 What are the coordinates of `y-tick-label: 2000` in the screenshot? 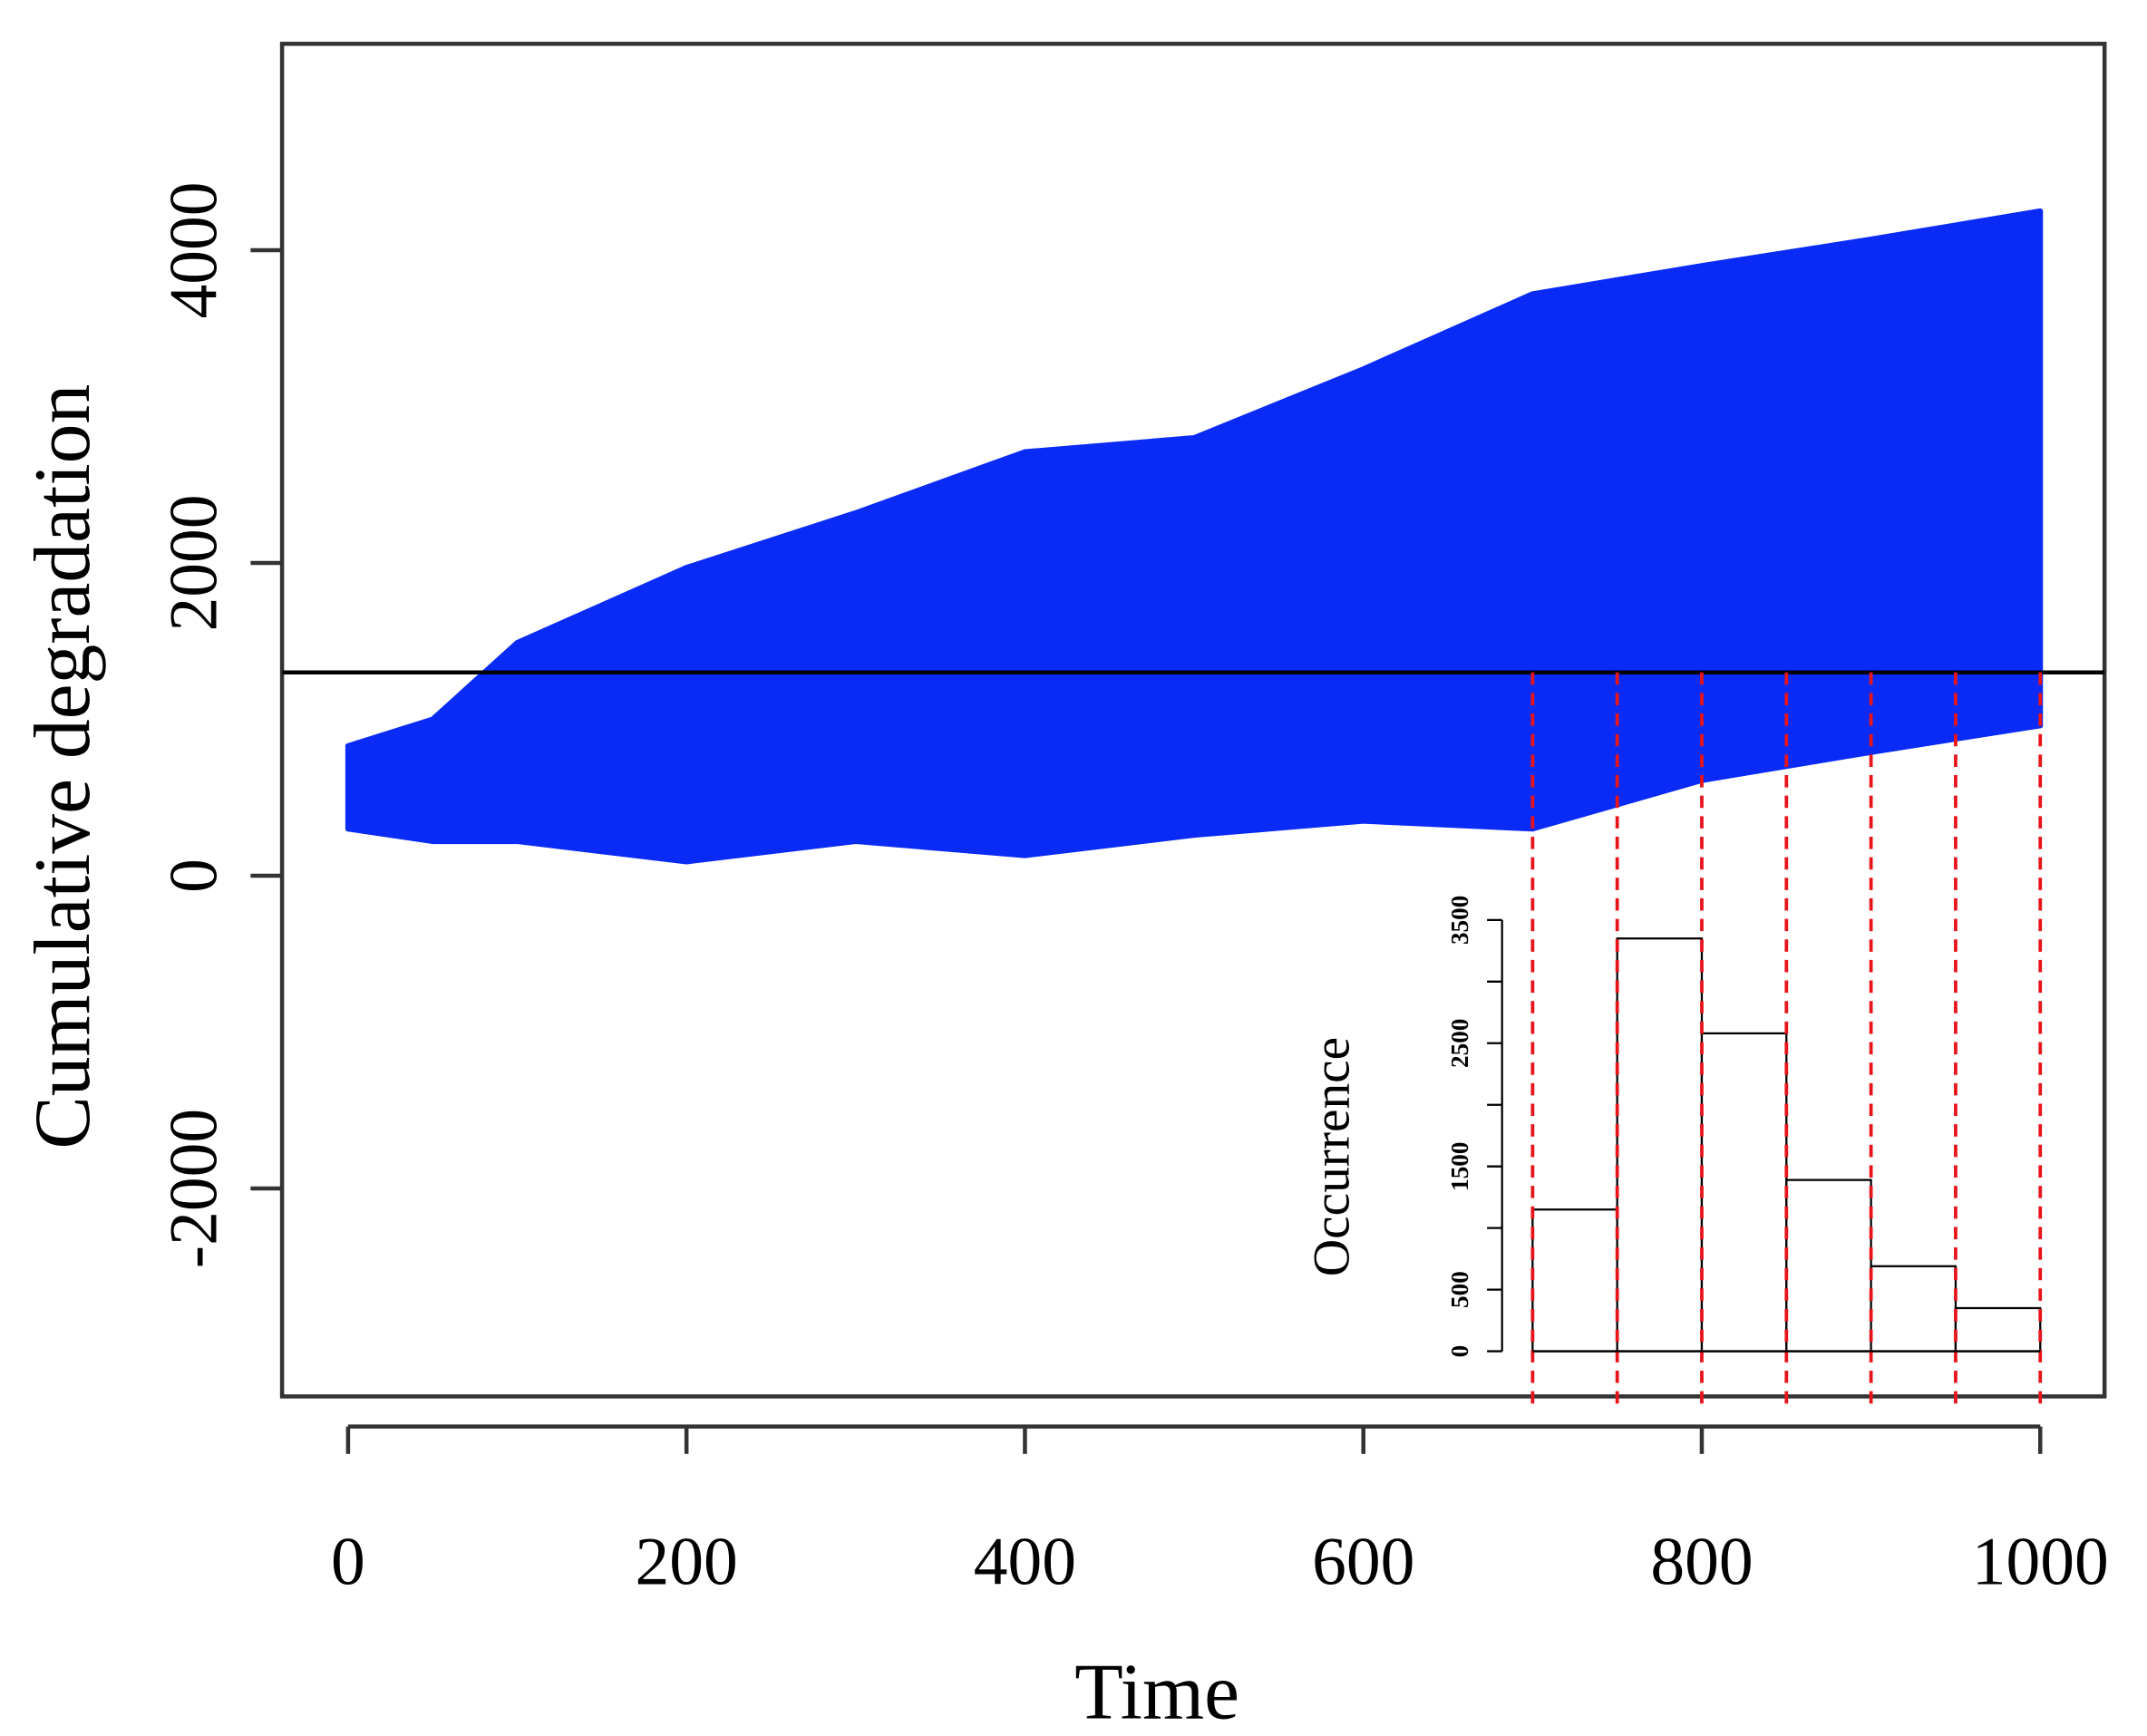 It's located at (194, 563).